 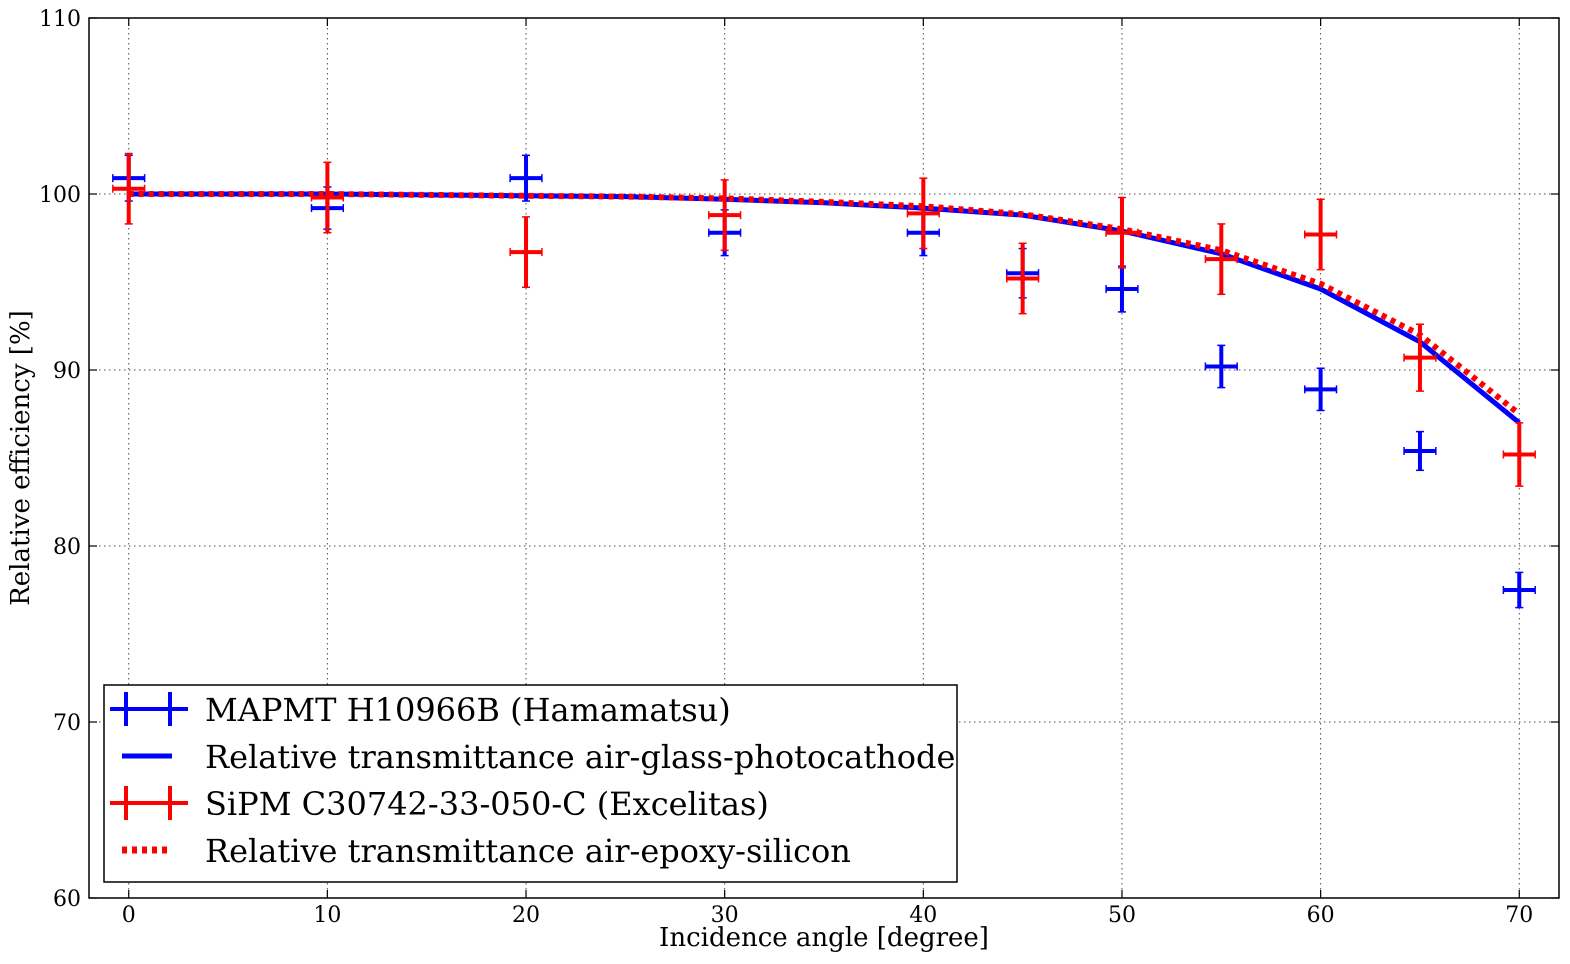 I want to click on x-tick-label: 50, so click(x=1122, y=915).